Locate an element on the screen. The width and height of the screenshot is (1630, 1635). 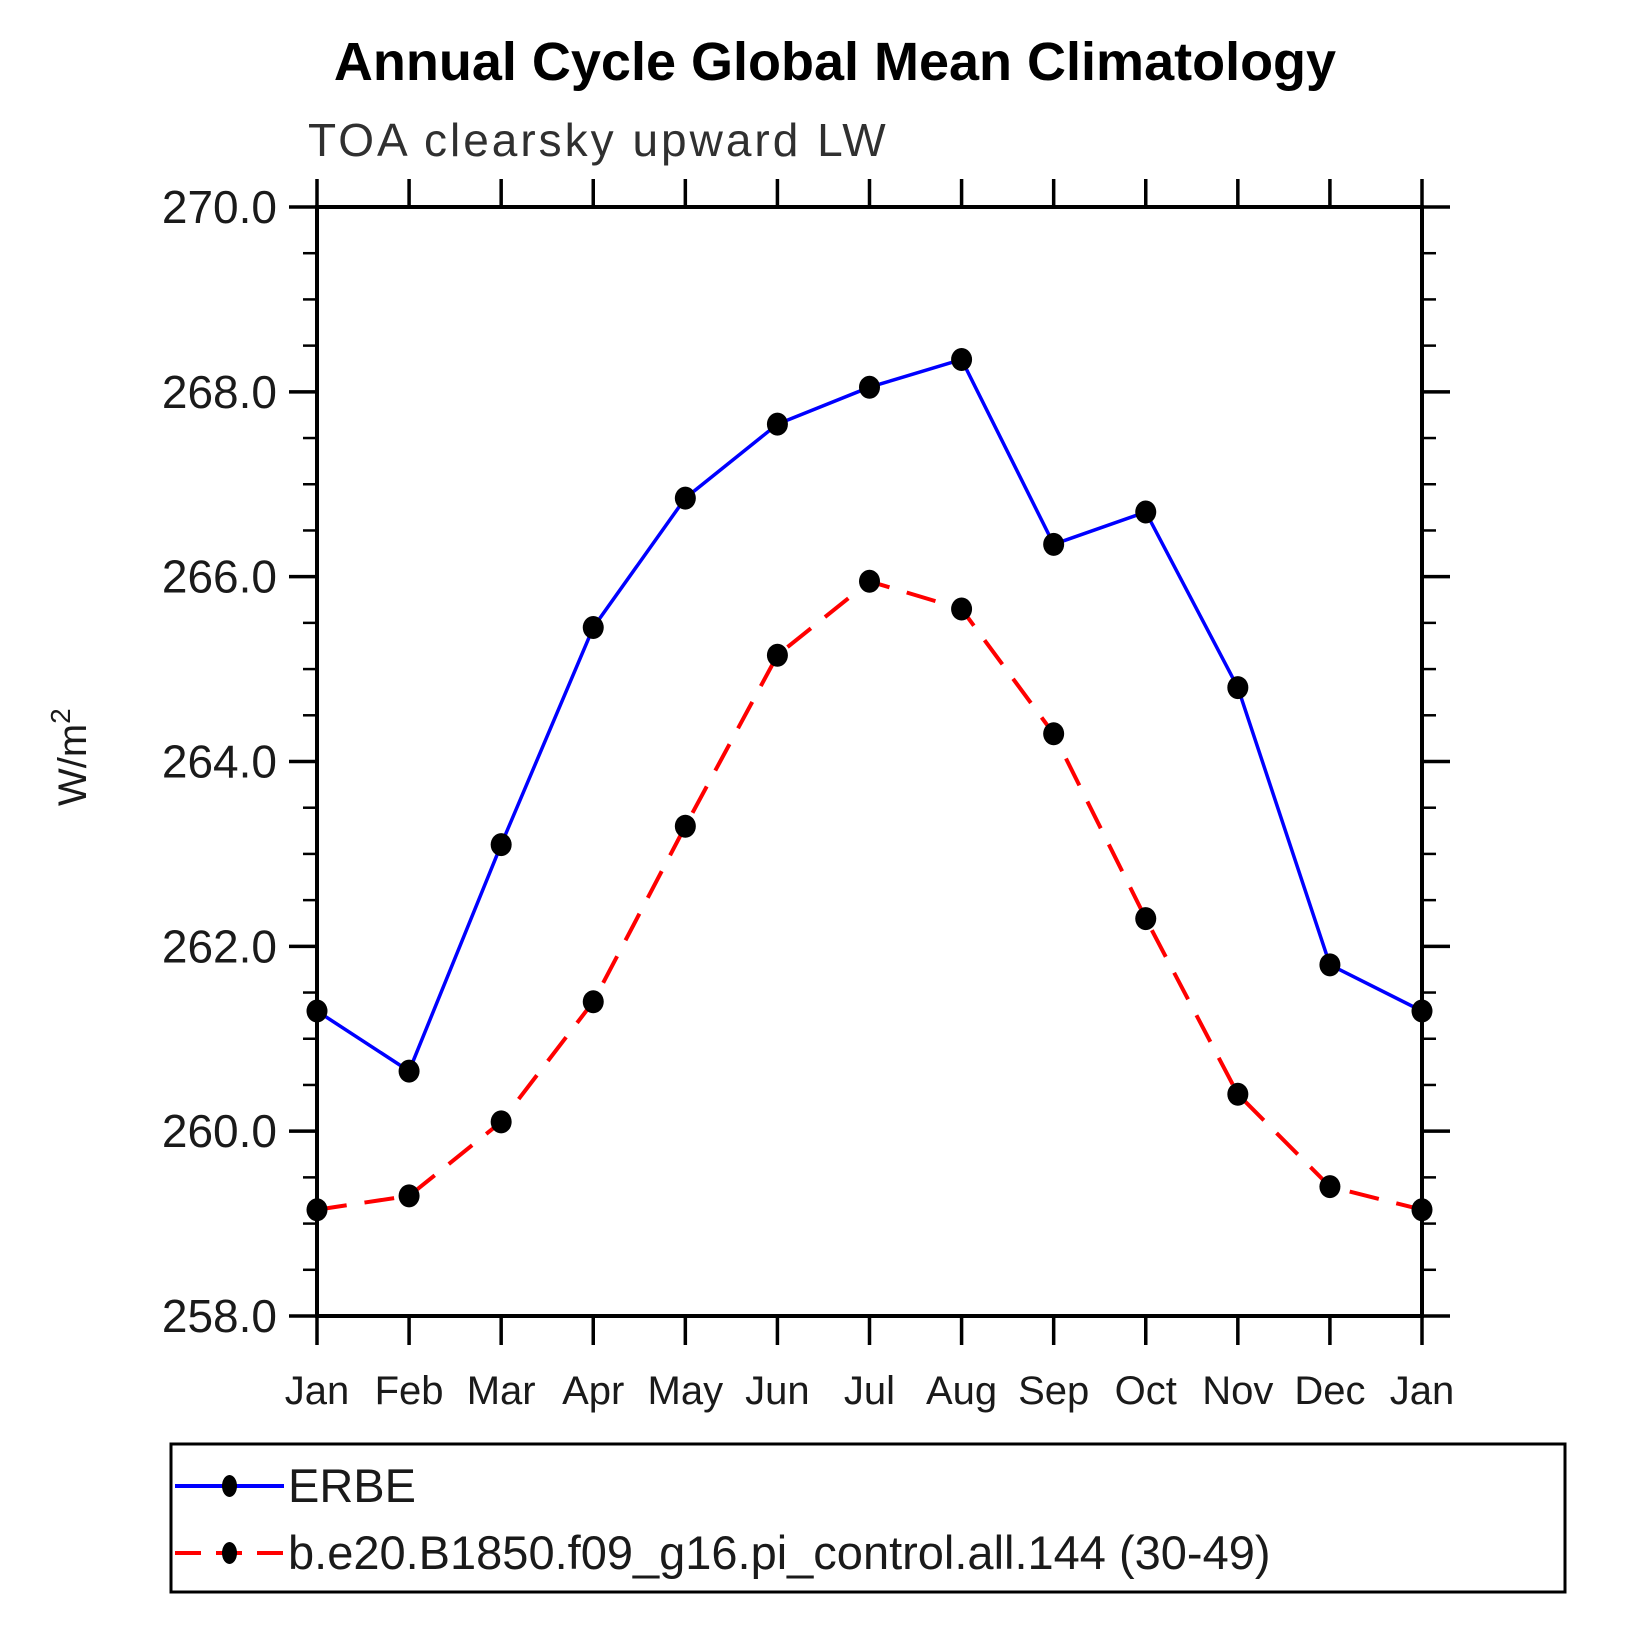
x-tick-label: Mar is located at coordinates (501, 1391).